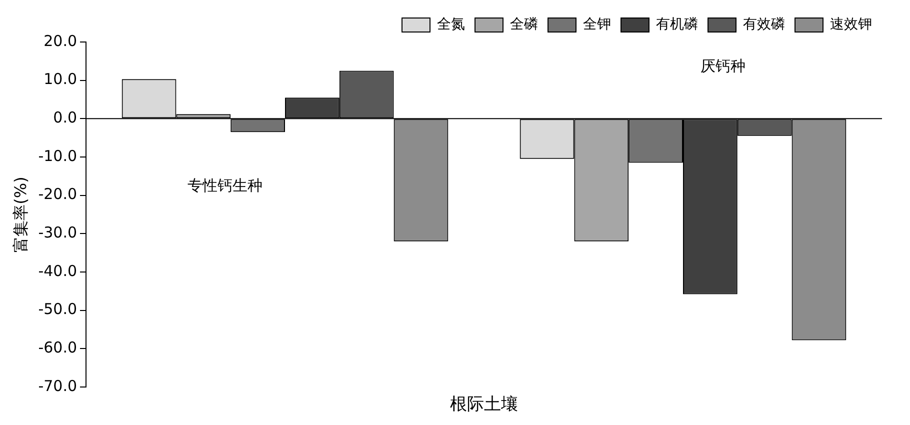  Describe the element at coordinates (58, 155) in the screenshot. I see `y-tick-label: -10.0` at that location.